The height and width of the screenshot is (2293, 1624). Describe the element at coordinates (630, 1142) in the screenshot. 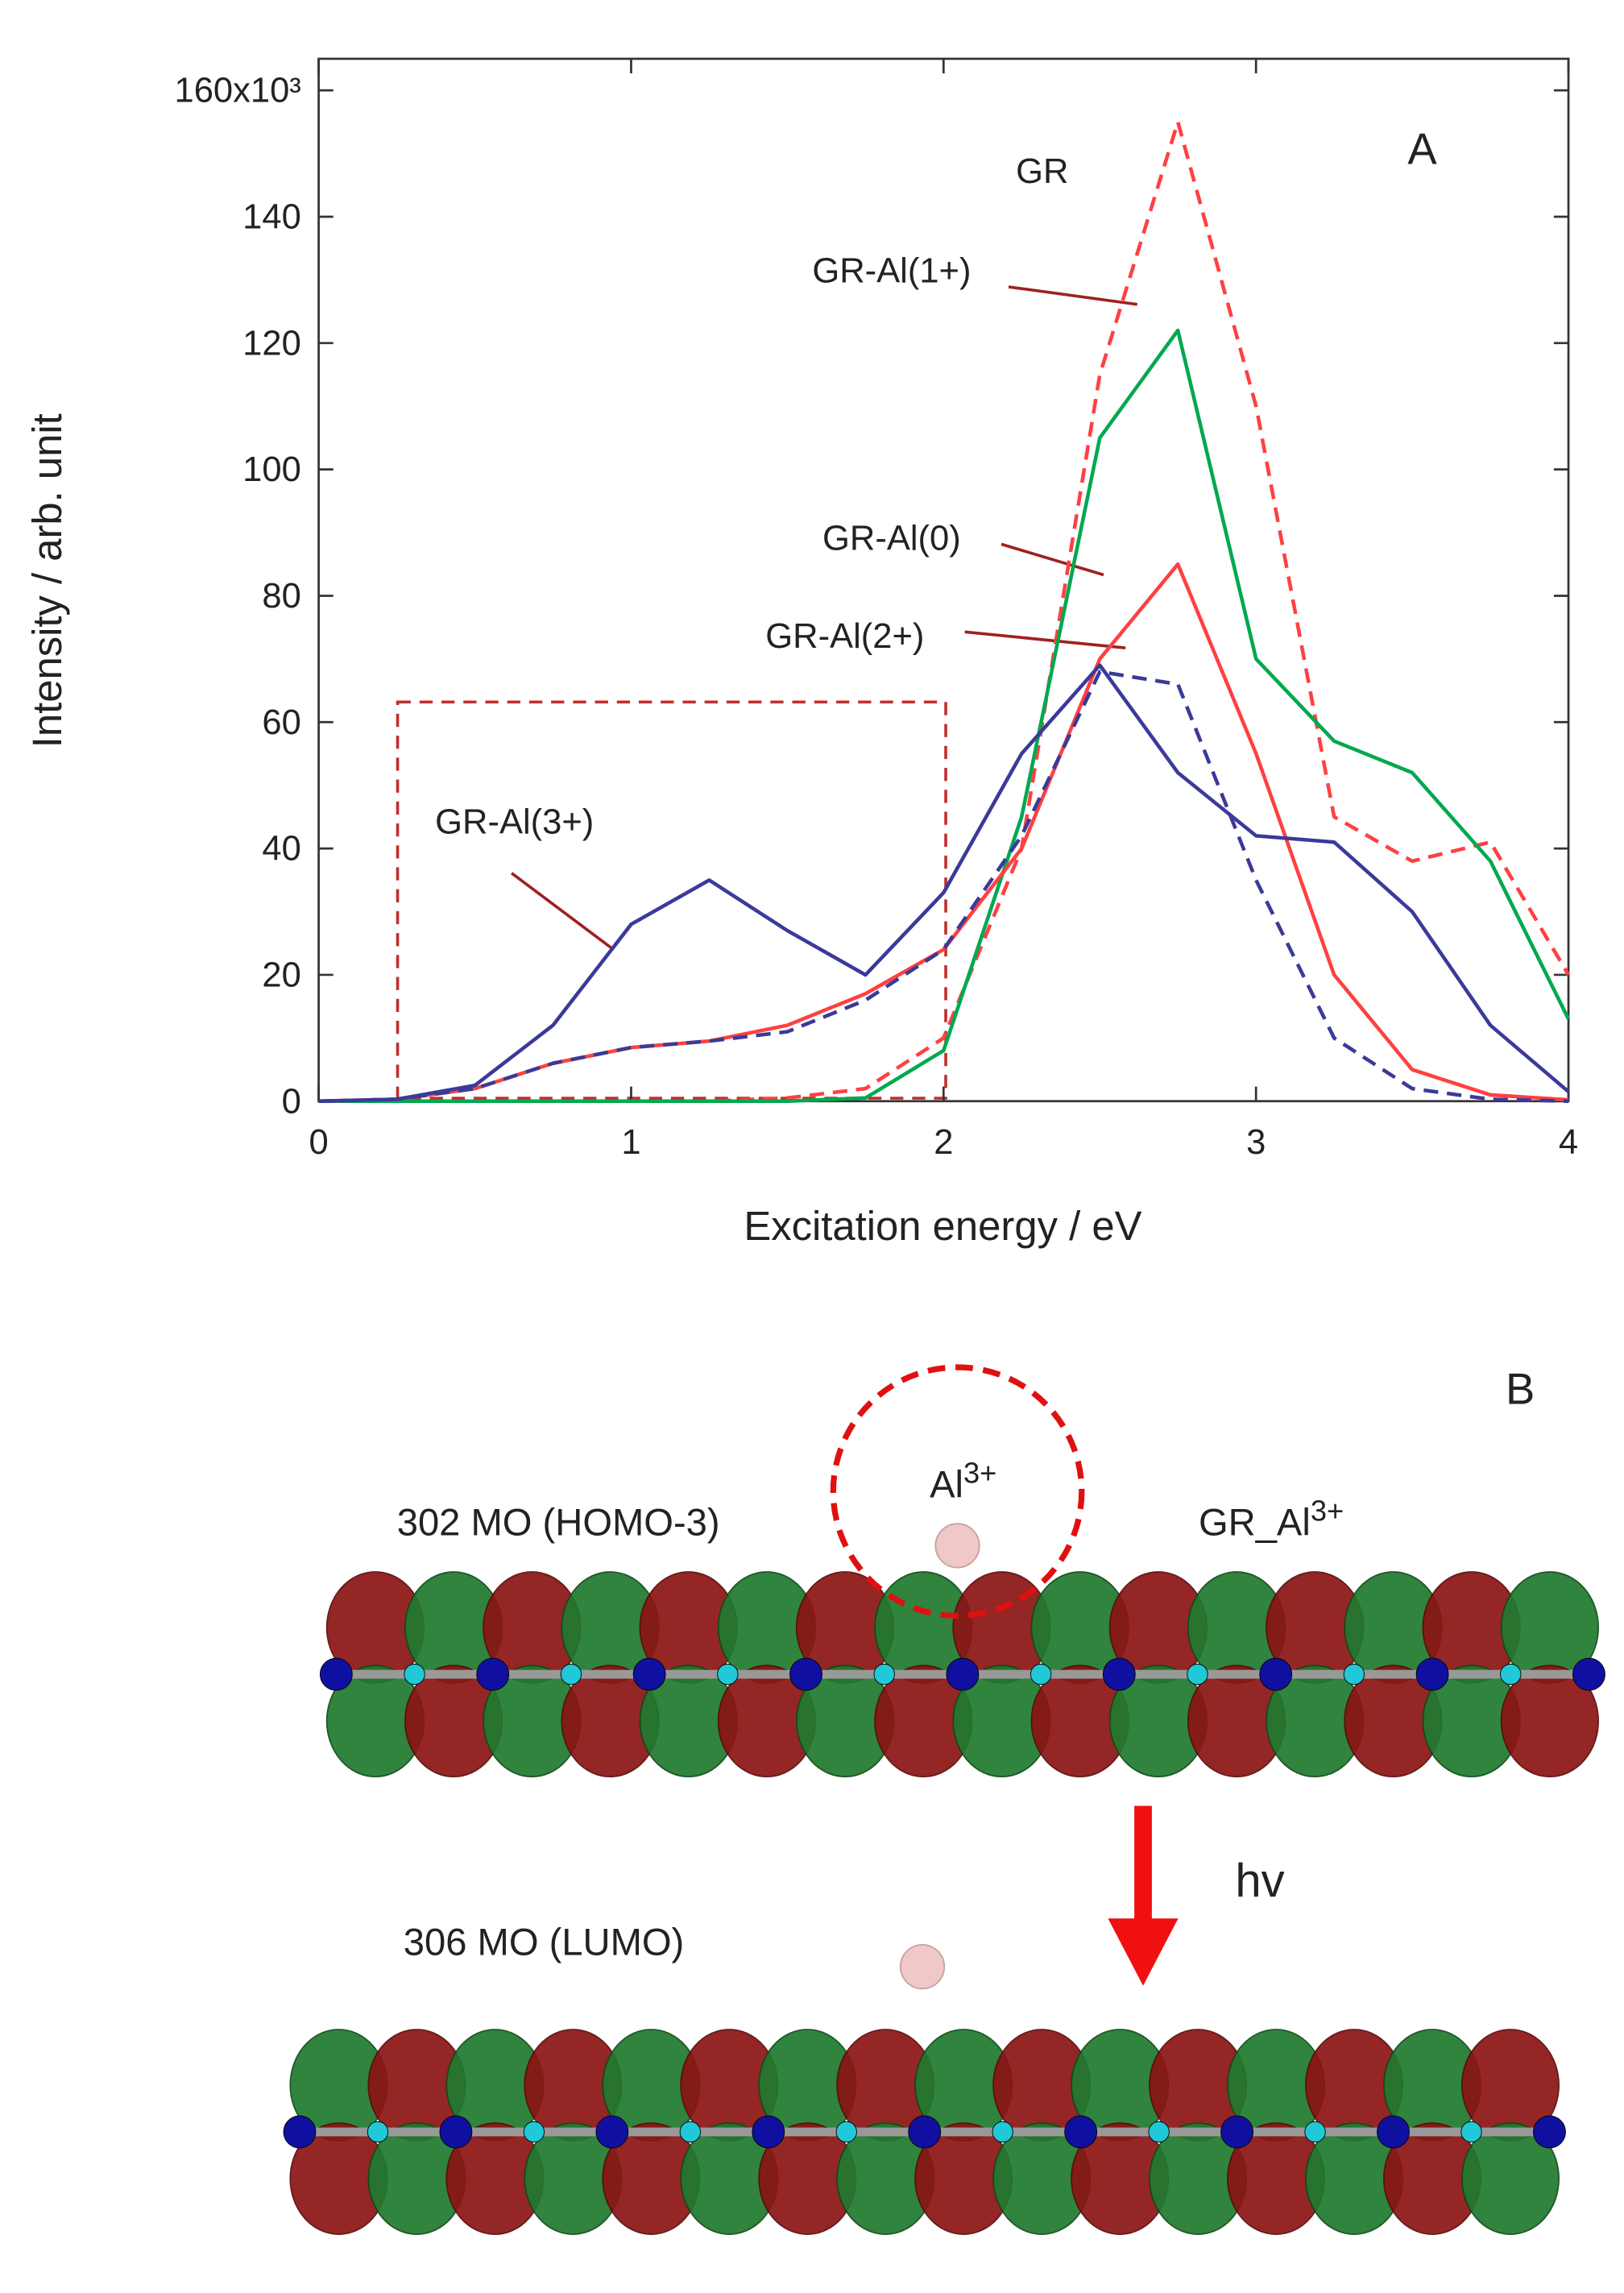

I see `x-tick-label: 1` at that location.